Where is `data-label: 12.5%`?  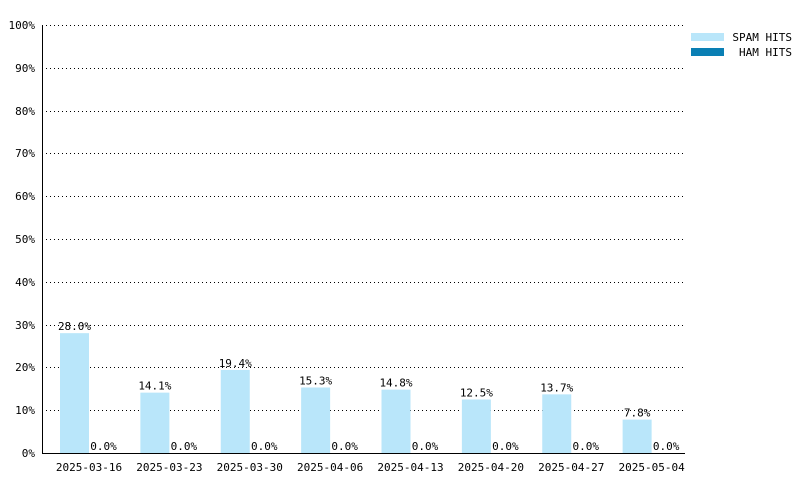
data-label: 12.5% is located at coordinates (476, 393).